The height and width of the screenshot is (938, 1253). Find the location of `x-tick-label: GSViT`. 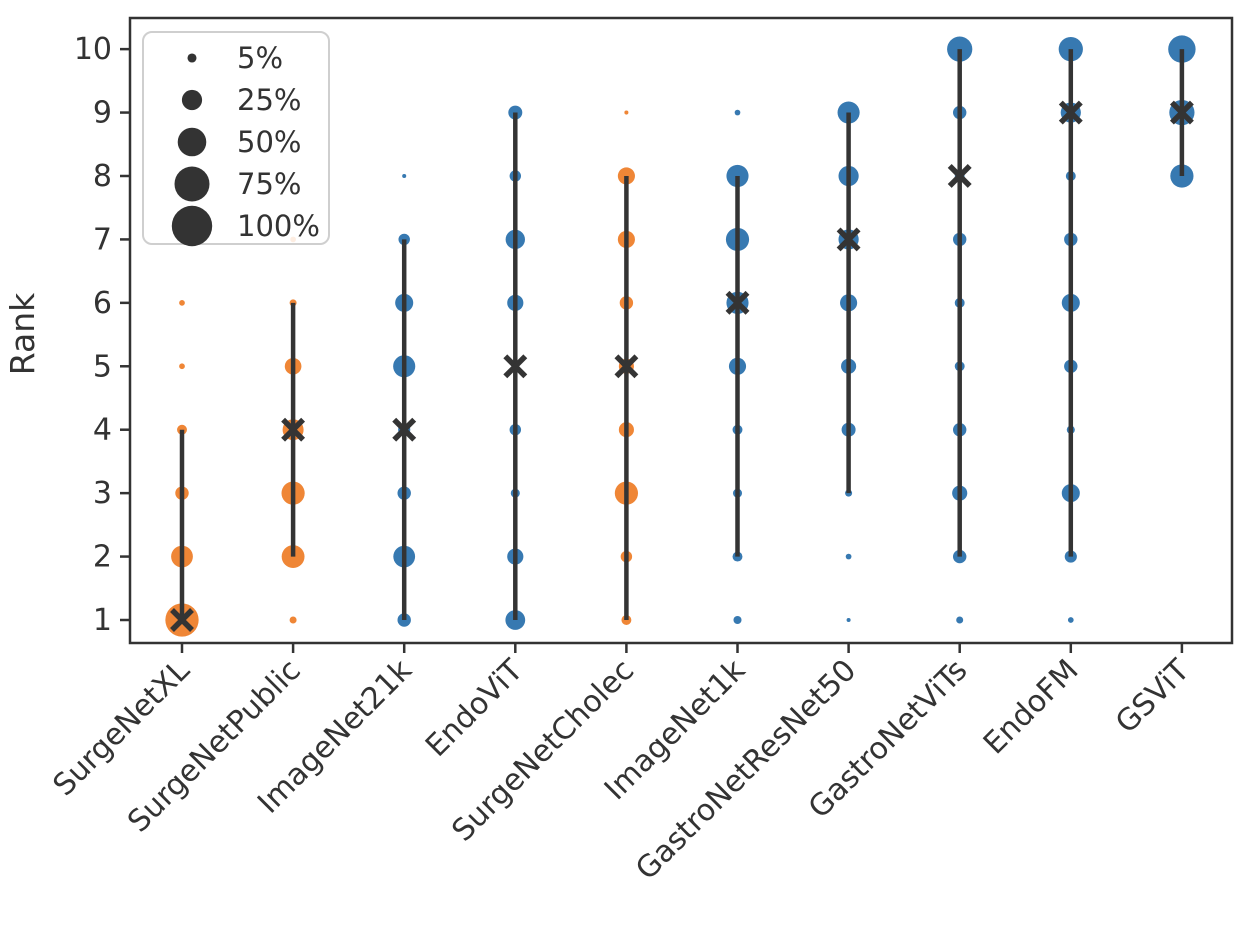

x-tick-label: GSViT is located at coordinates (1153, 696).